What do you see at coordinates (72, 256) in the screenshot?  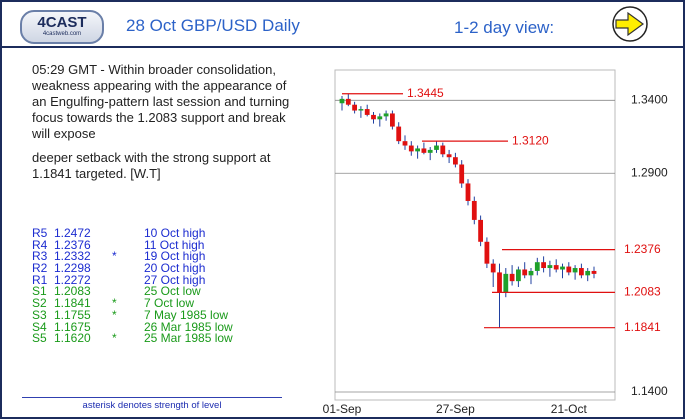 I see `level-price: 1.2332` at bounding box center [72, 256].